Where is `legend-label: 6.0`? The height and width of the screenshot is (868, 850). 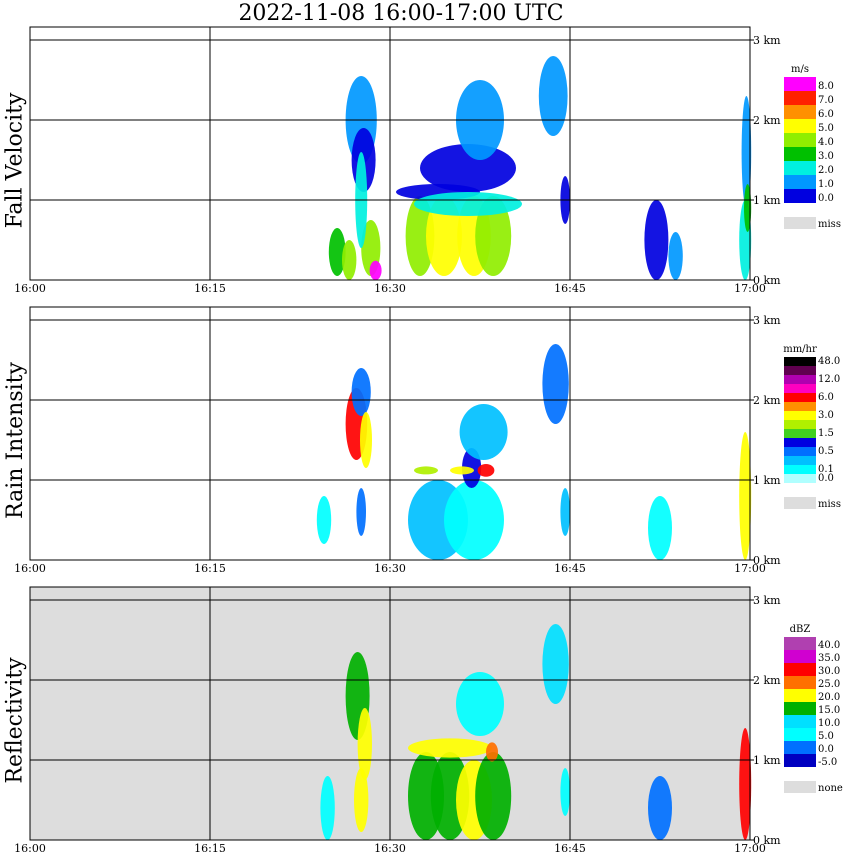 legend-label: 6.0 is located at coordinates (826, 397).